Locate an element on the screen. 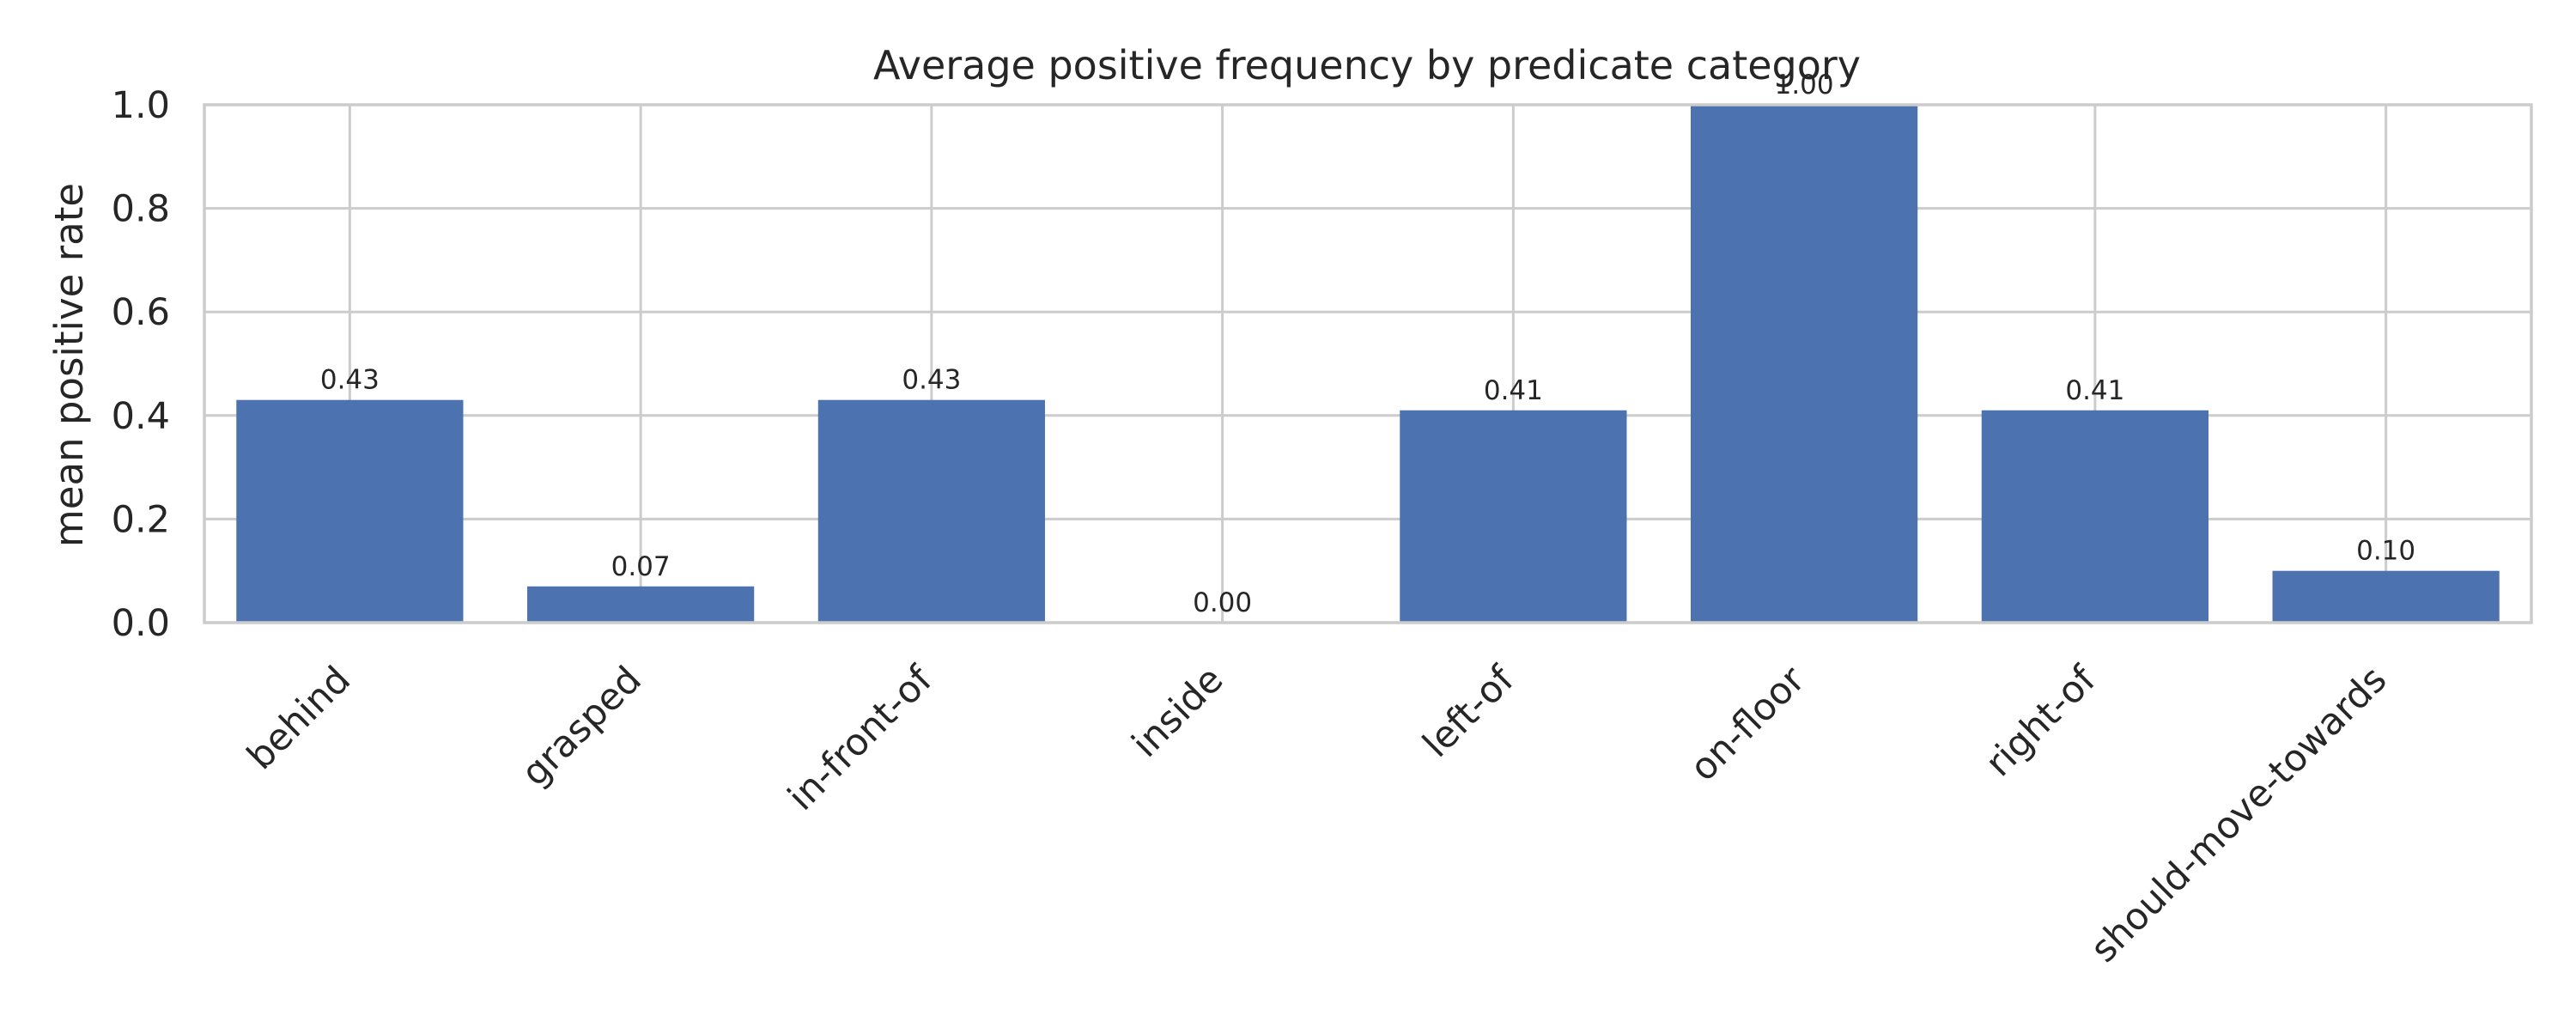 Image resolution: width=2576 pixels, height=1034 pixels. x-tick-label-on-floor: on-floor is located at coordinates (1748, 723).